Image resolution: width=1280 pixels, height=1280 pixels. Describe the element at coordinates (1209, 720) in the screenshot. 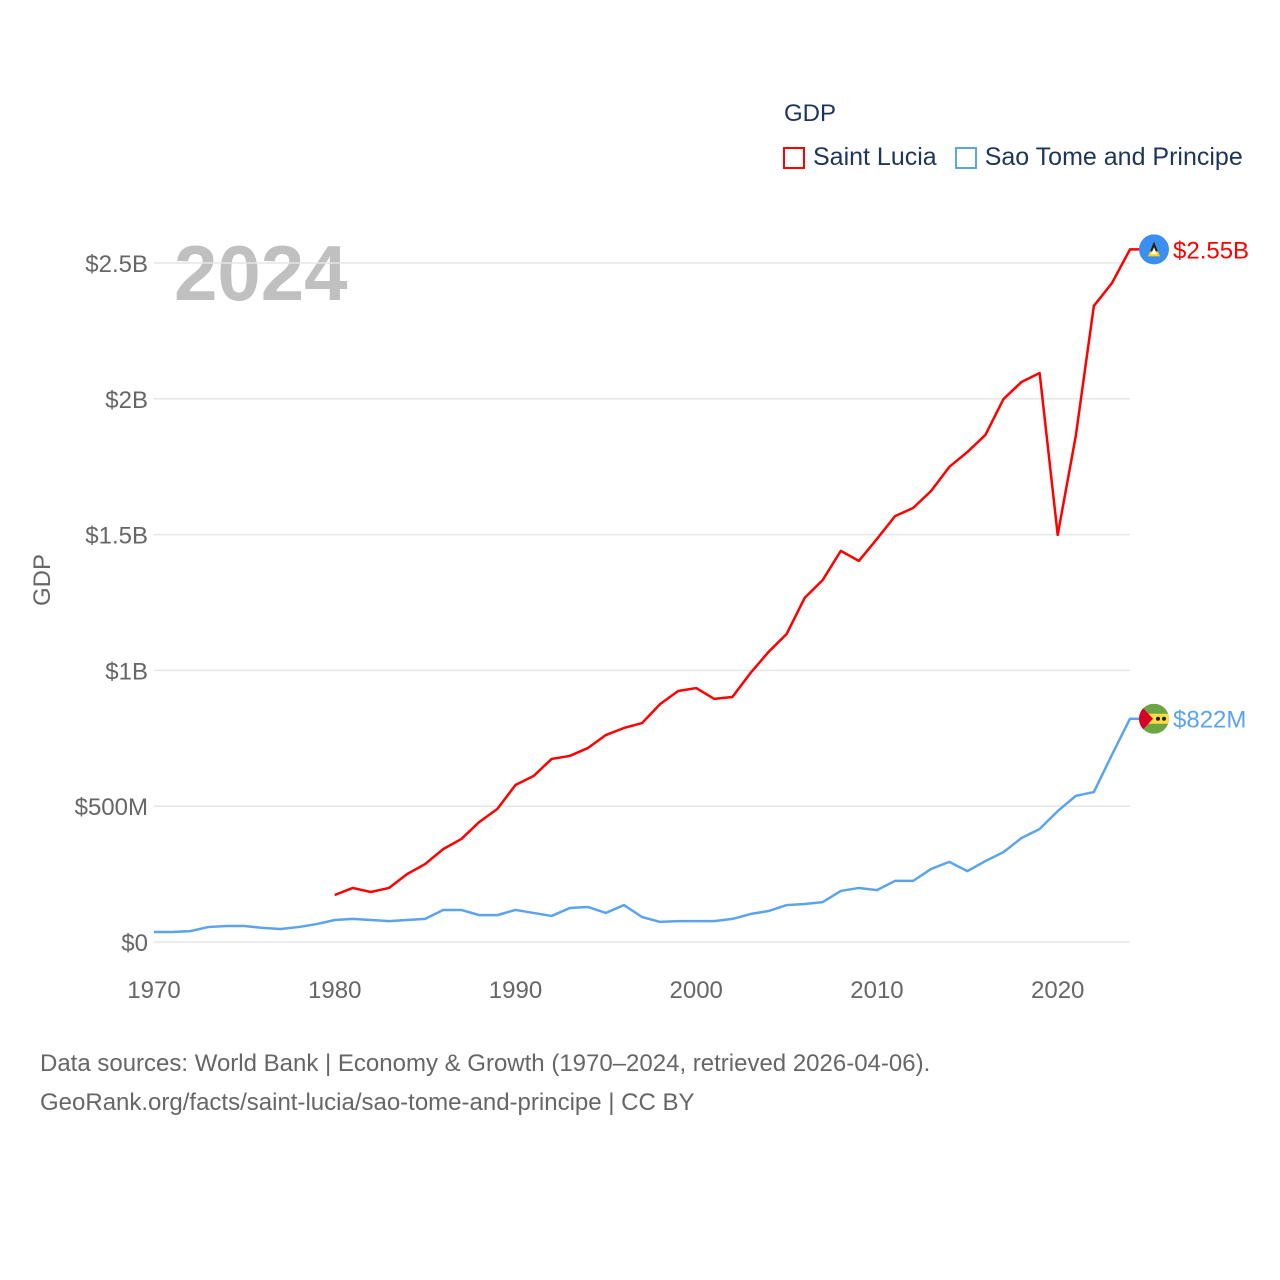

I see `end-value-label: $822M` at that location.